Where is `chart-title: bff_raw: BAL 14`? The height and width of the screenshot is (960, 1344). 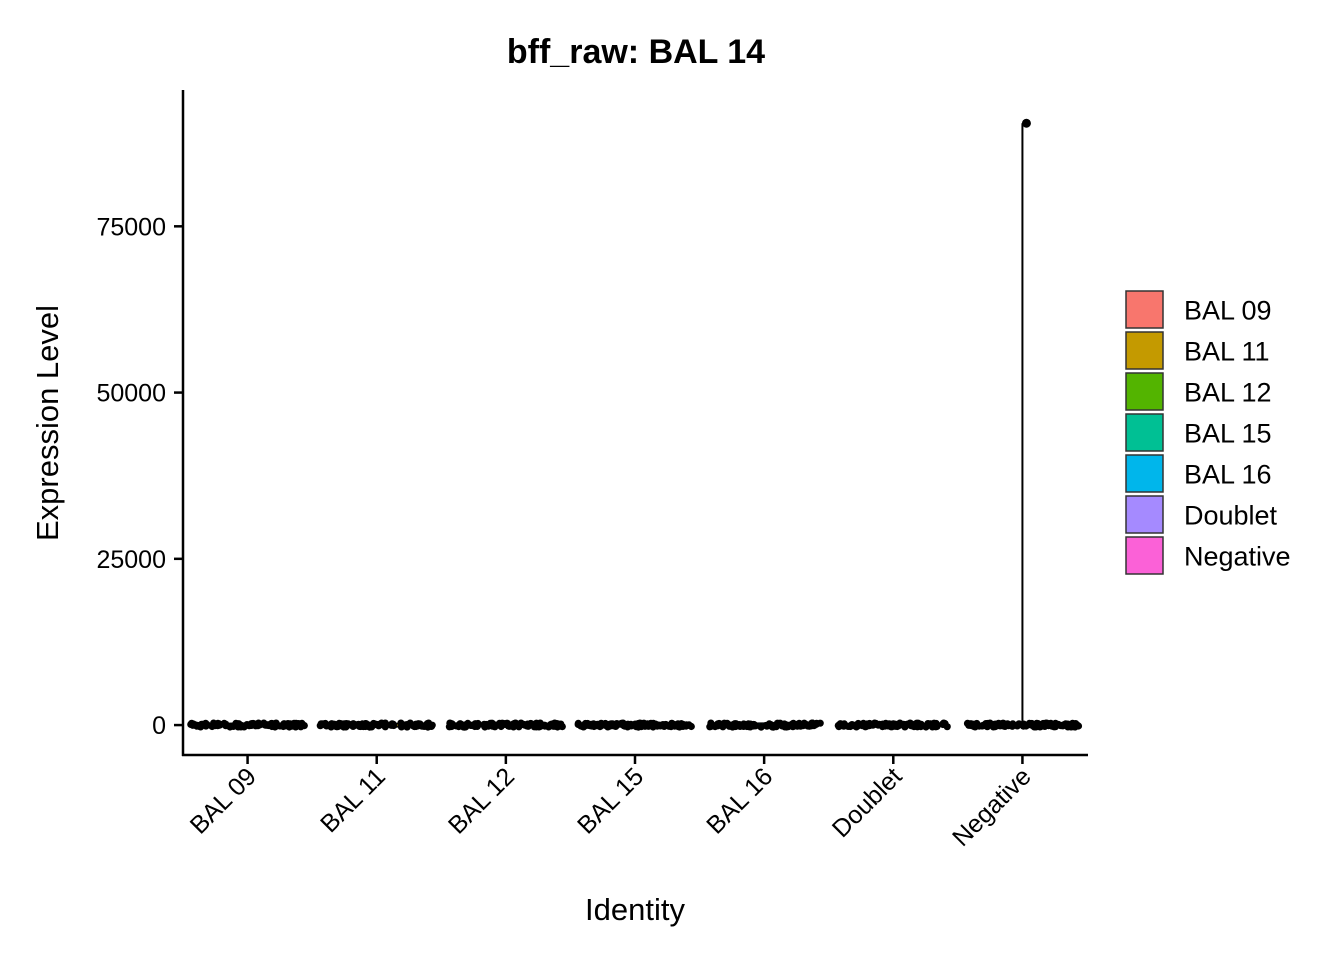
chart-title: bff_raw: BAL 14 is located at coordinates (636, 52).